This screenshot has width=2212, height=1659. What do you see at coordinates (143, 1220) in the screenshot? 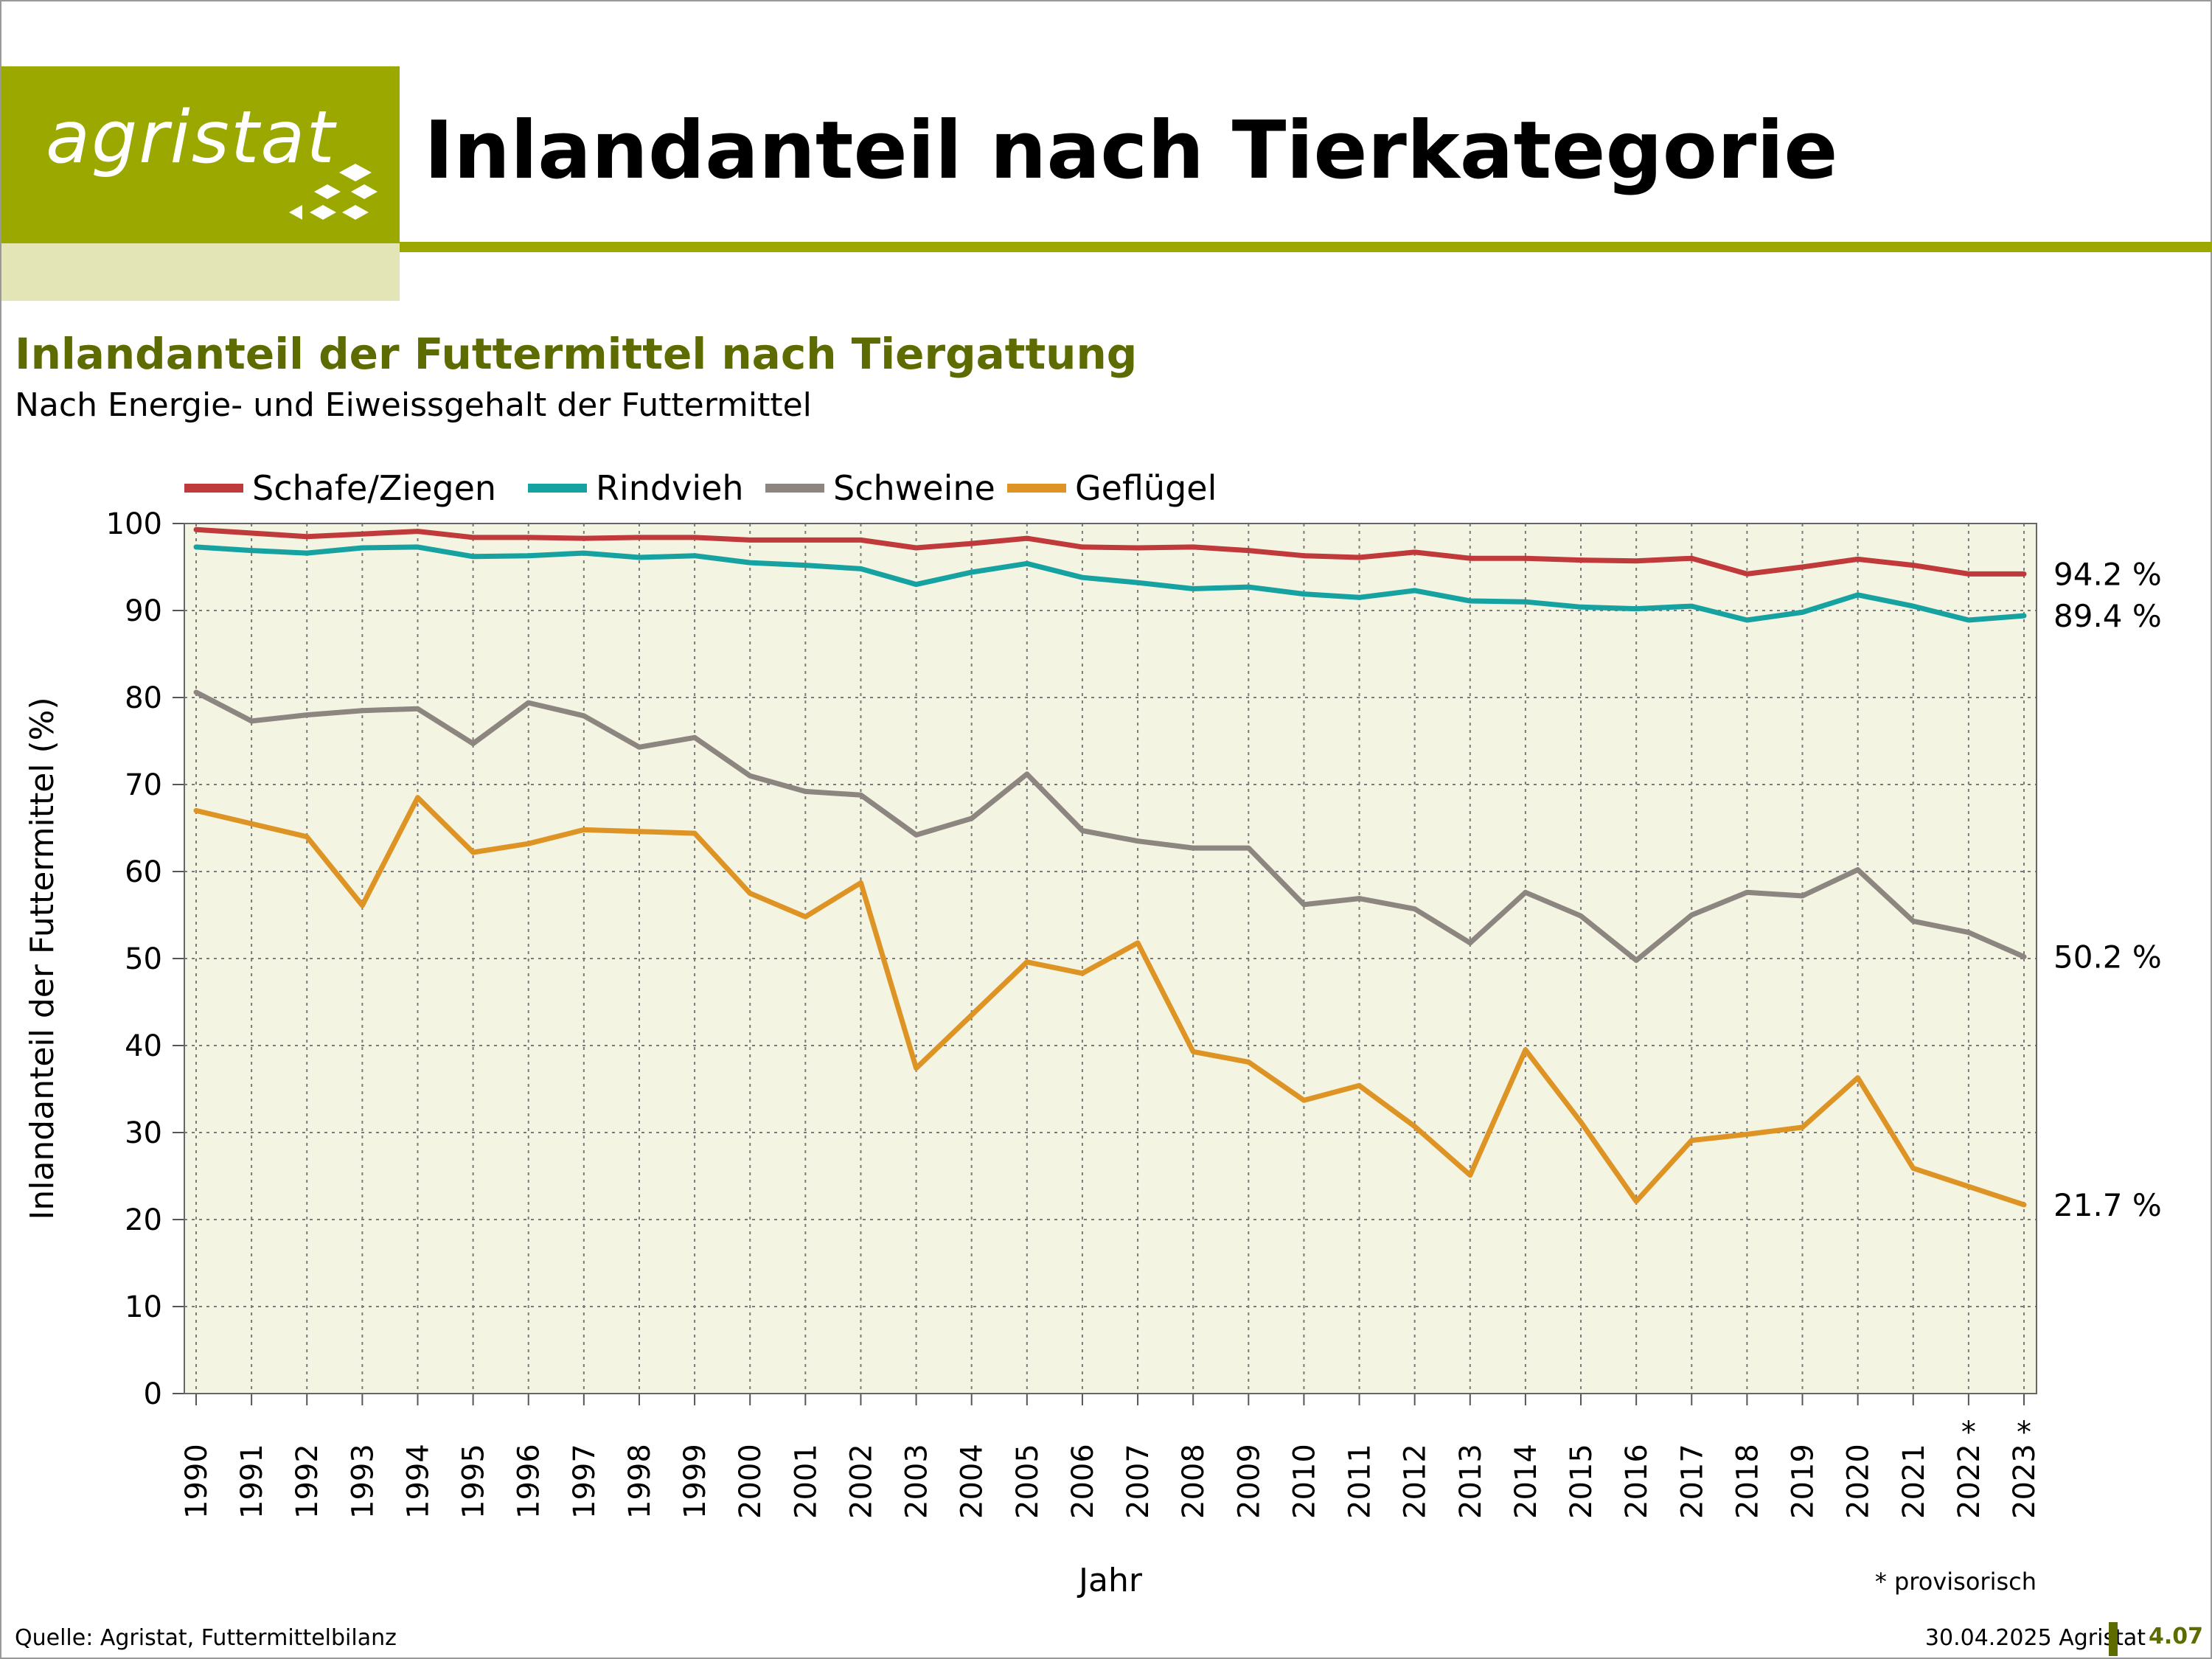
I see `y-tick-label: 20` at bounding box center [143, 1220].